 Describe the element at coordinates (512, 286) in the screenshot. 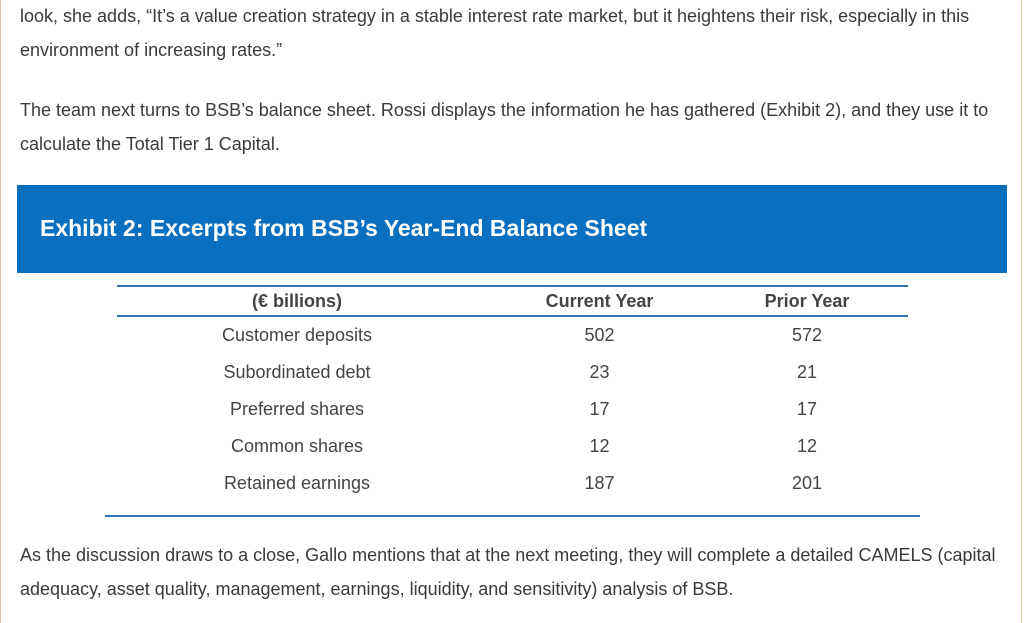

I see `table-top-rule` at that location.